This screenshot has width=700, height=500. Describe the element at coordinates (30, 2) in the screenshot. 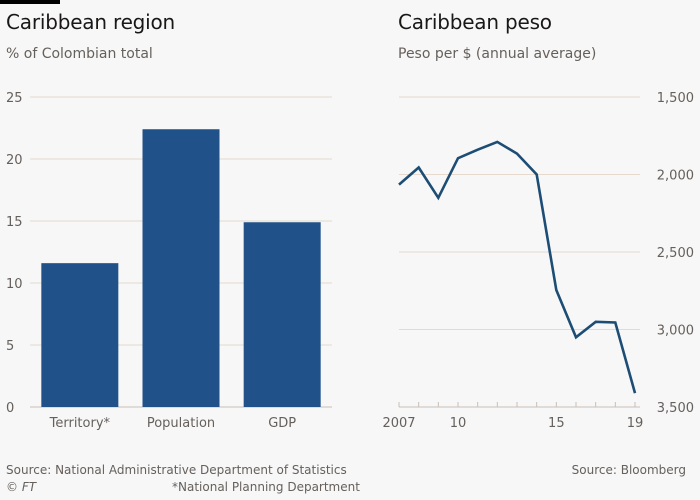

I see `ft-brand-bar` at that location.